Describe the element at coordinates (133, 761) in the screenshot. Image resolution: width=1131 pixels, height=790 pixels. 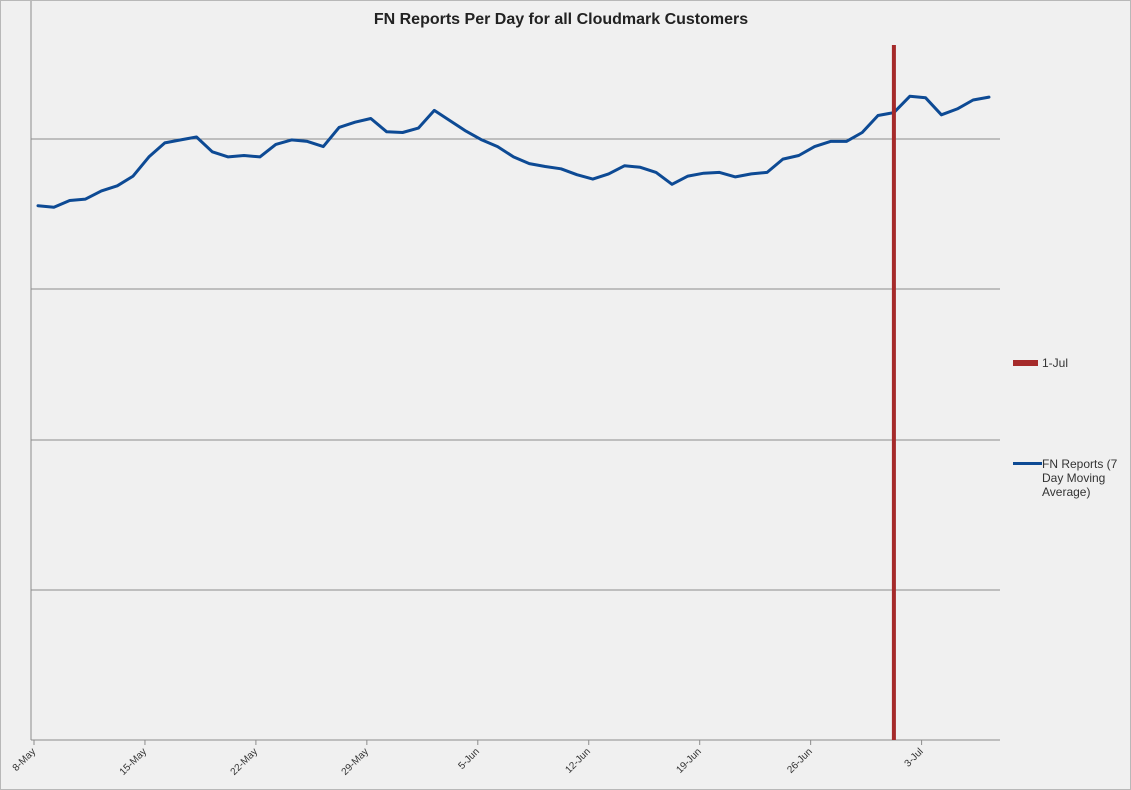
I see `x-tick-label-1: 15-May` at that location.